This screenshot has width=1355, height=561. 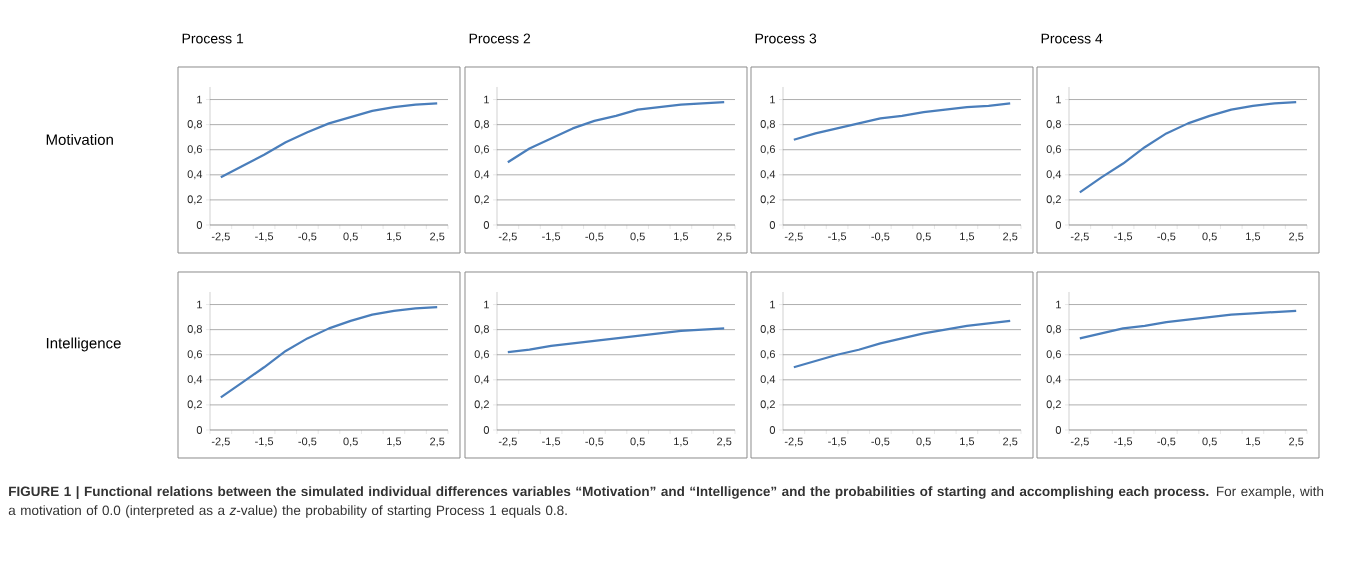 What do you see at coordinates (786, 38) in the screenshot?
I see `chart-title: Process 3` at bounding box center [786, 38].